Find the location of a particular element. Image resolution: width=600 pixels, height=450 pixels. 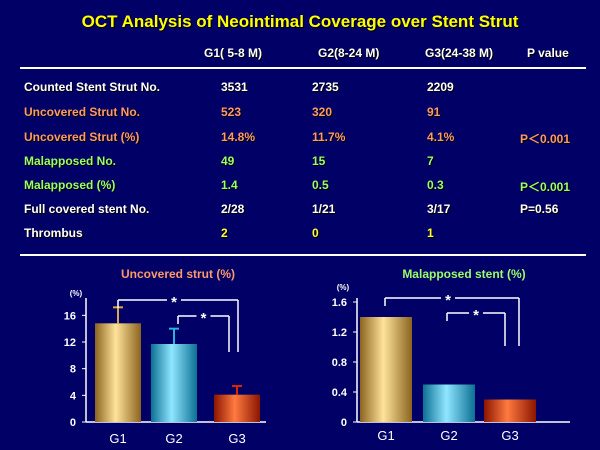

cell-g2: 1/21 is located at coordinates (324, 209).